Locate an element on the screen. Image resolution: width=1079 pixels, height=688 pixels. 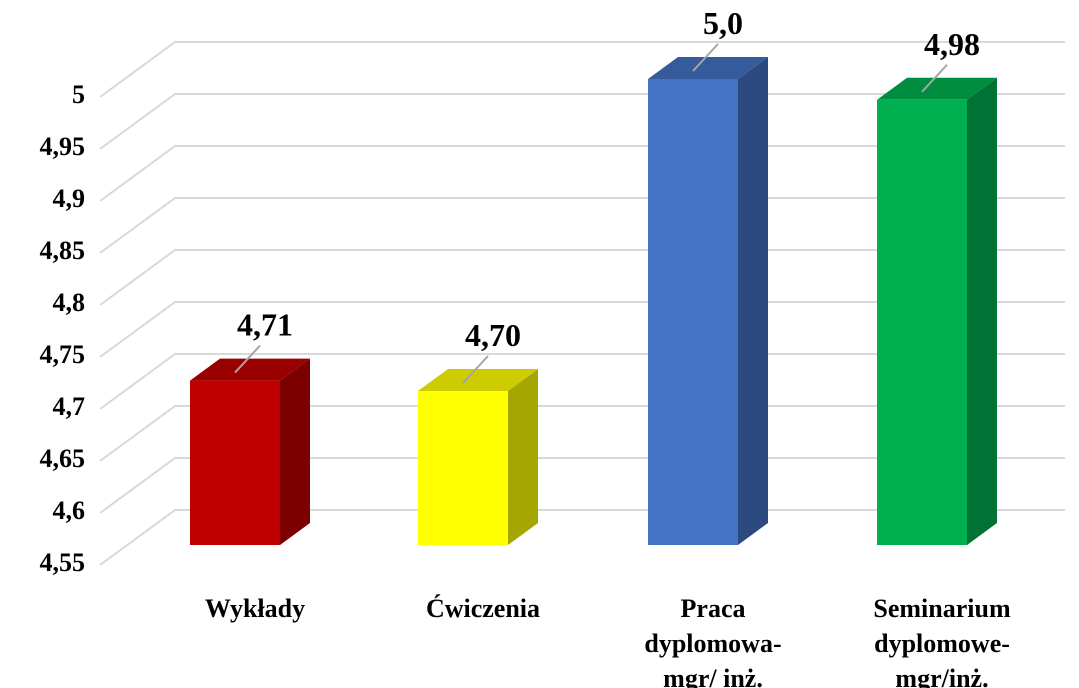
x-tick-label: dyplomowa- is located at coordinates (712, 643).